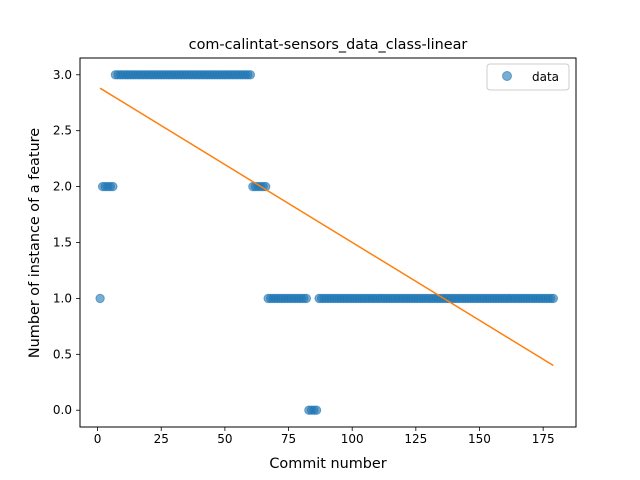  Describe the element at coordinates (324, 436) in the screenshot. I see `x-axis: 0 25 50 75 100 125 150 175` at that location.